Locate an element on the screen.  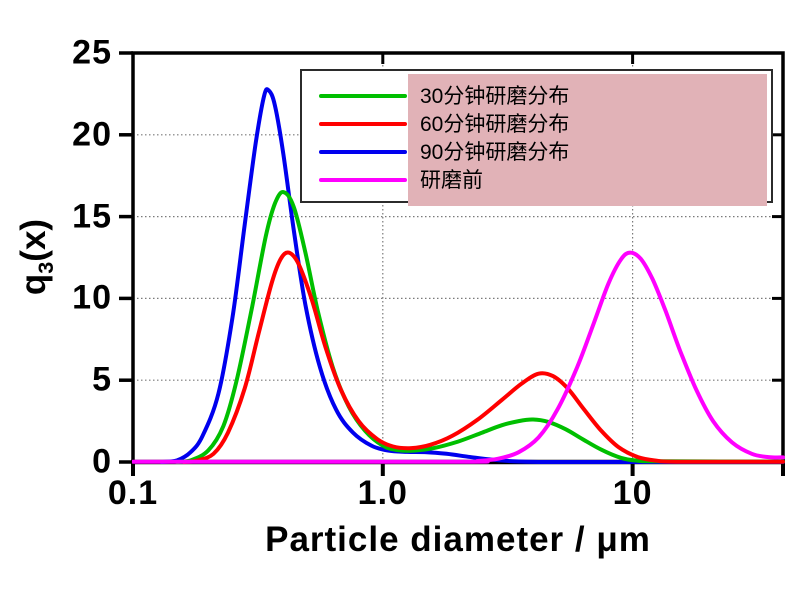
y-tick-label-5: 5 is located at coordinates (102, 379).